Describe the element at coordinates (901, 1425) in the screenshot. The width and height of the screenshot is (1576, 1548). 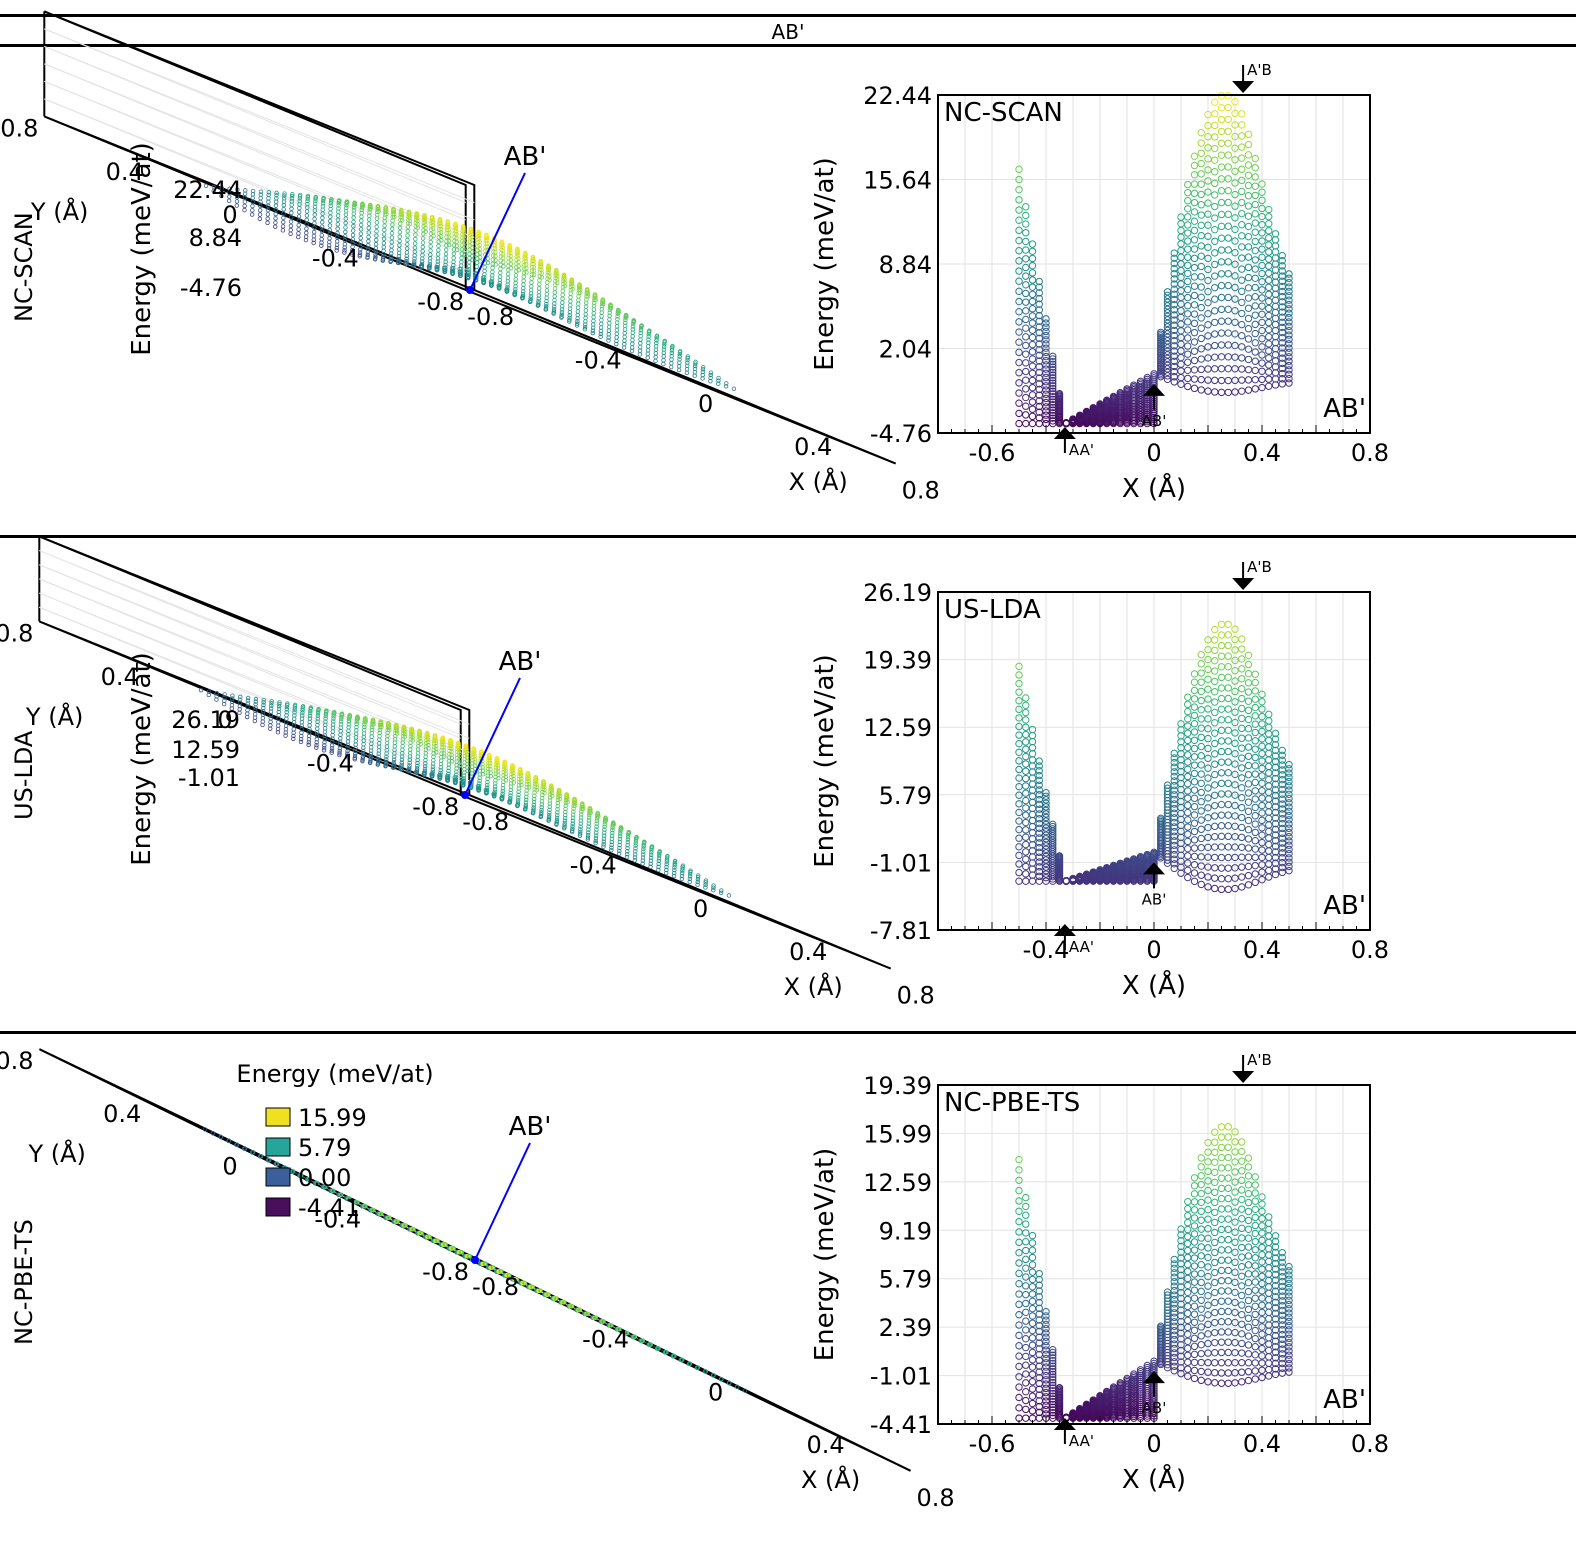
I see `y-tick-label: -4.41` at that location.